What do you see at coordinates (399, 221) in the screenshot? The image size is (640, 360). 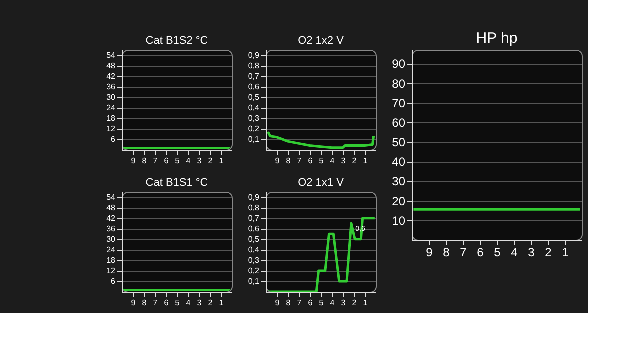 I see `y-tick-label: 10` at bounding box center [399, 221].